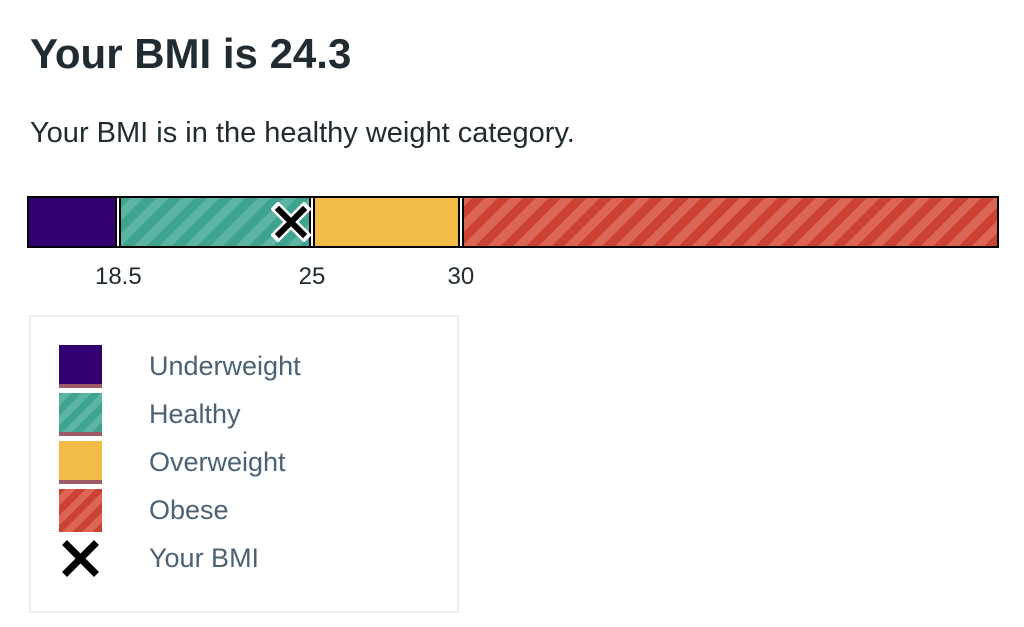 The width and height of the screenshot is (1024, 627). Describe the element at coordinates (189, 510) in the screenshot. I see `legend-label: Obese` at that location.